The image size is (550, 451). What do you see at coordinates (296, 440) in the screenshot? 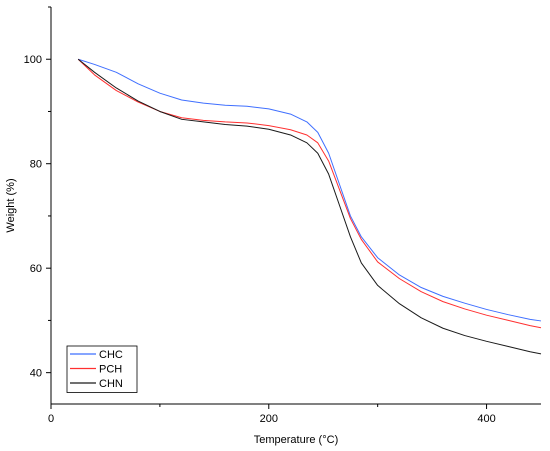
I see `x-axis-title: Temperature (°C)` at bounding box center [296, 440].